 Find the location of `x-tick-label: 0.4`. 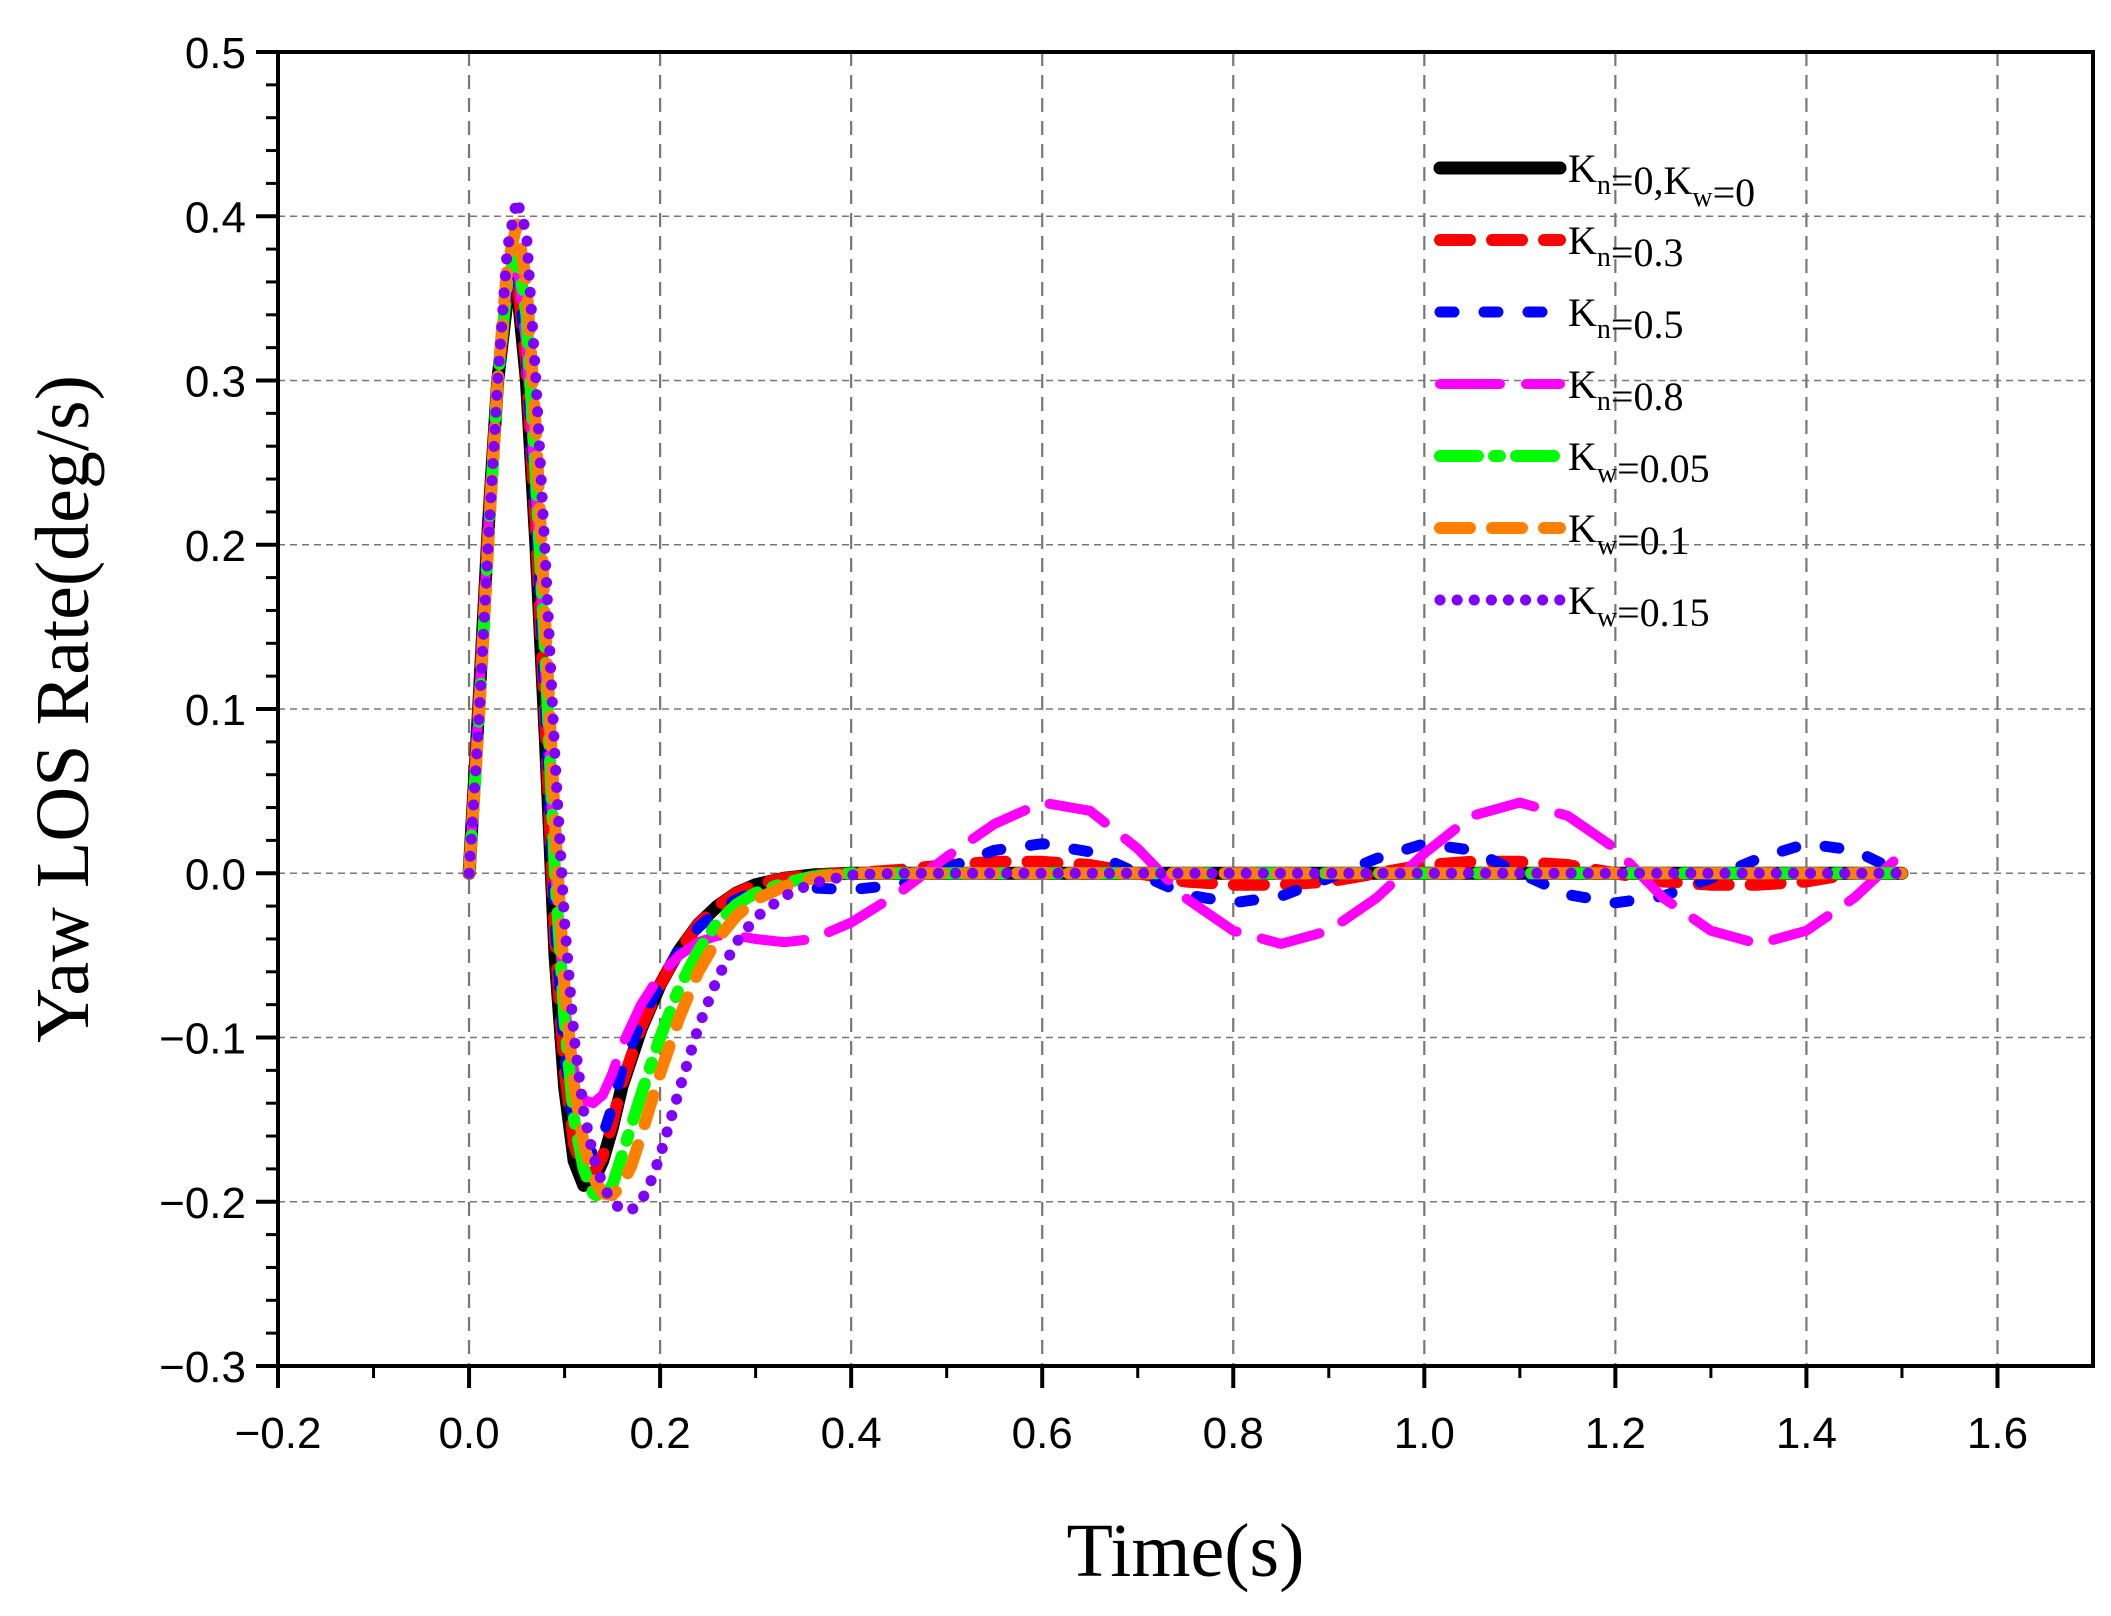

x-tick-label: 0.4 is located at coordinates (851, 1433).